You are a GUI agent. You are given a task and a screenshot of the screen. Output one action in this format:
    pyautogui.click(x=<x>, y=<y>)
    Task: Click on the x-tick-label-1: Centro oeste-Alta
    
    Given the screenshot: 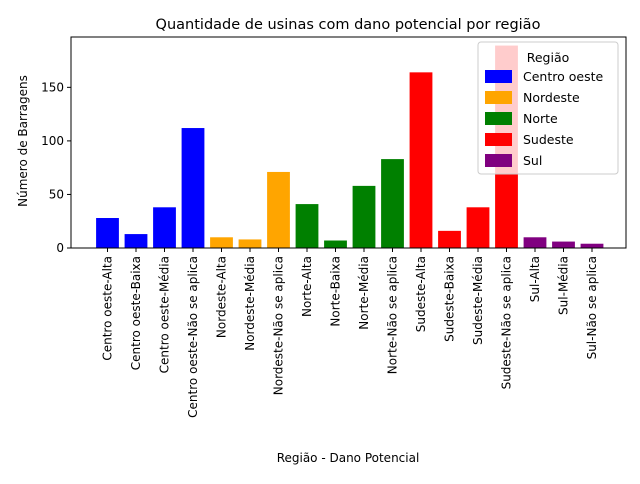 What is the action you would take?
    pyautogui.click(x=108, y=308)
    